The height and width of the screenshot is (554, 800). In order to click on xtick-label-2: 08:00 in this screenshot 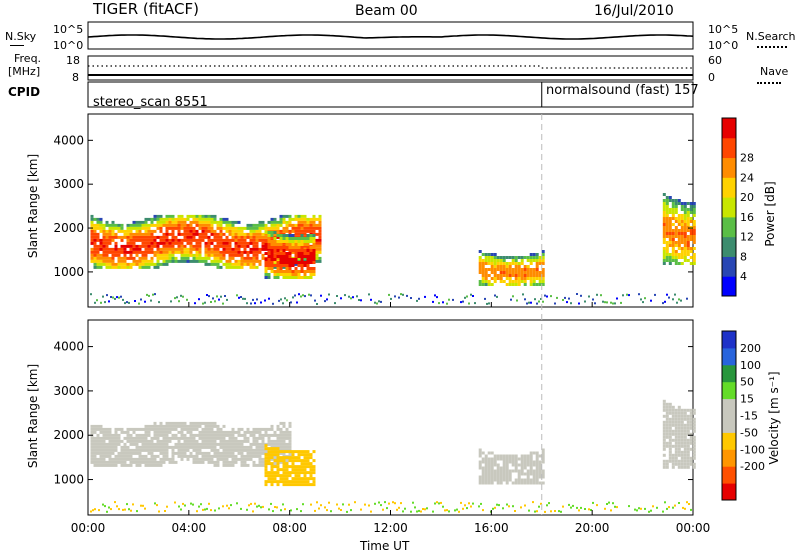, I will do `click(289, 528)`.